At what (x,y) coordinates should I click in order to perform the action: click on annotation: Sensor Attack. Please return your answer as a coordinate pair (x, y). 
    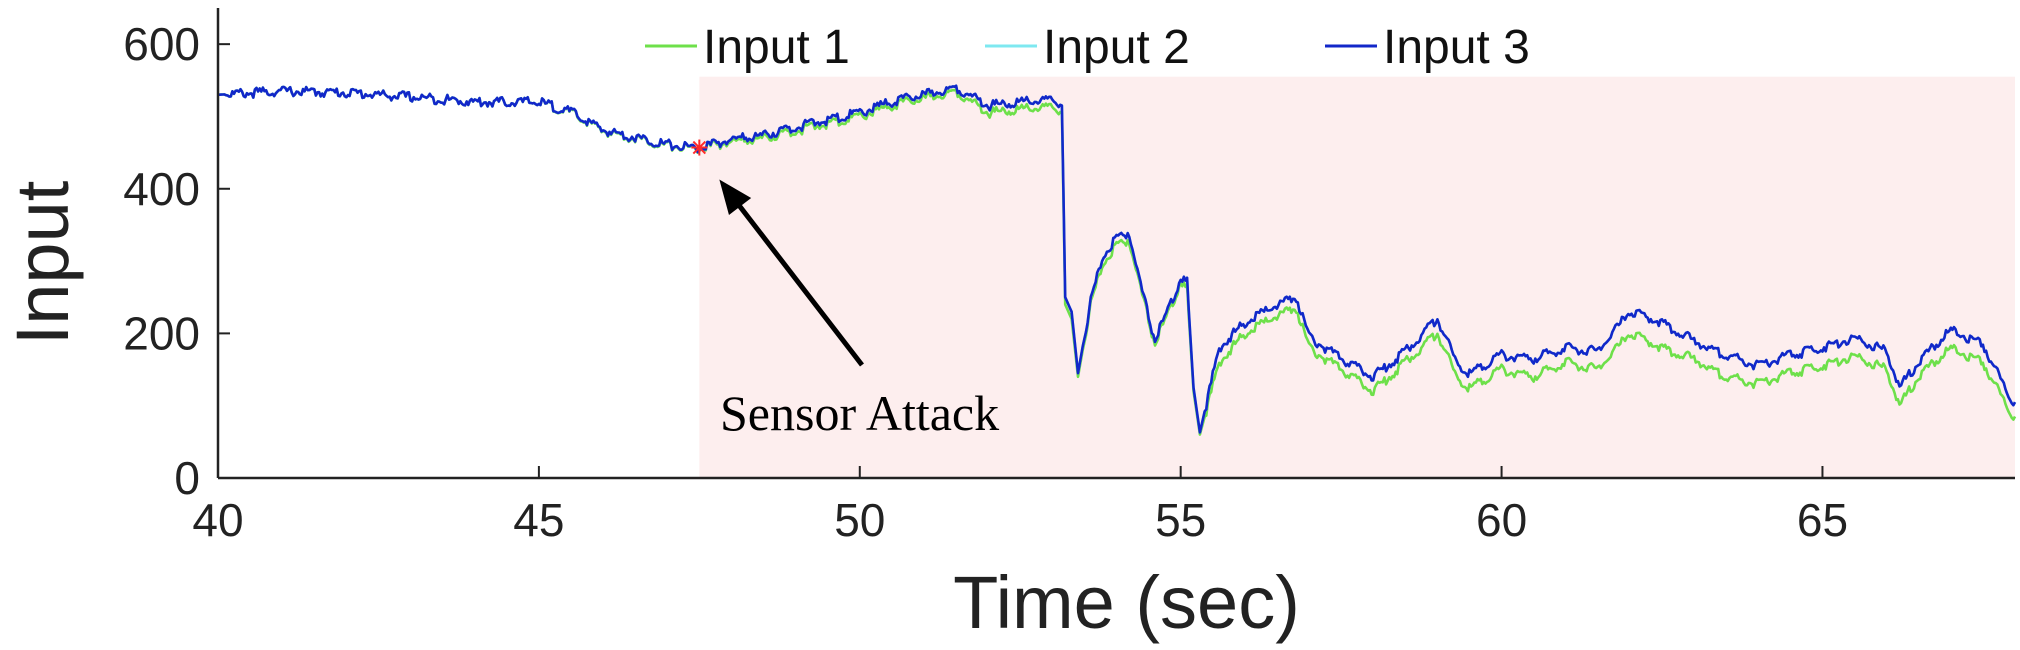
    Looking at the image, I should click on (859, 310).